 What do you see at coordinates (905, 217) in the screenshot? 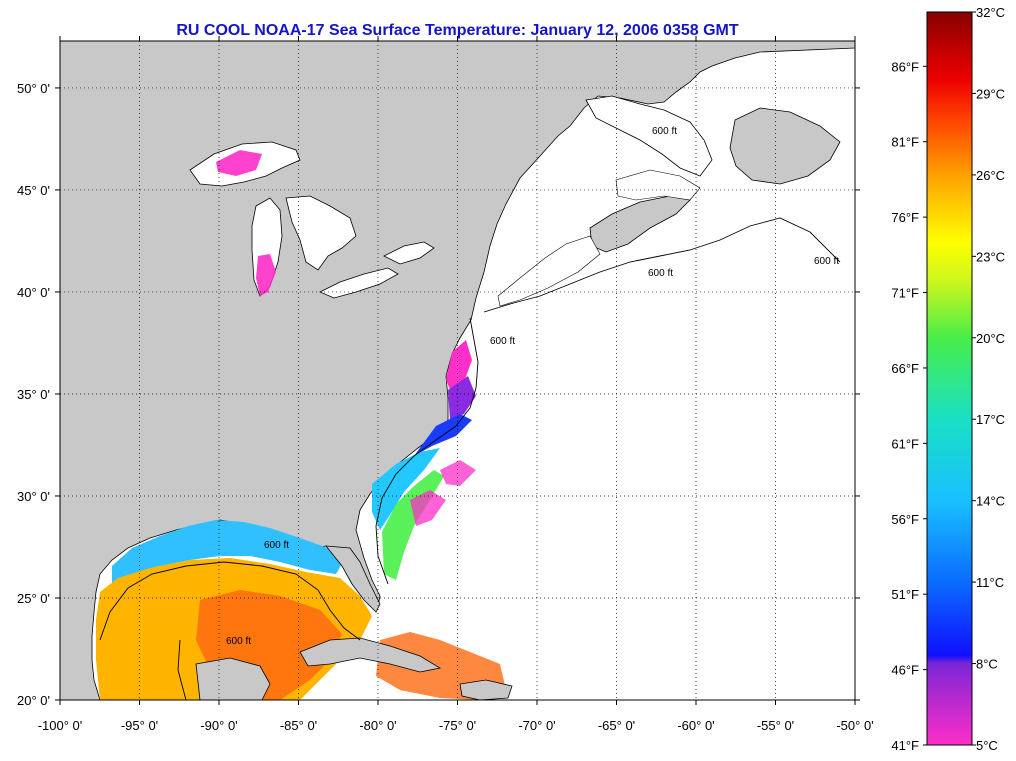
I see `colorbar-fahrenheit-label: 76°F` at bounding box center [905, 217].